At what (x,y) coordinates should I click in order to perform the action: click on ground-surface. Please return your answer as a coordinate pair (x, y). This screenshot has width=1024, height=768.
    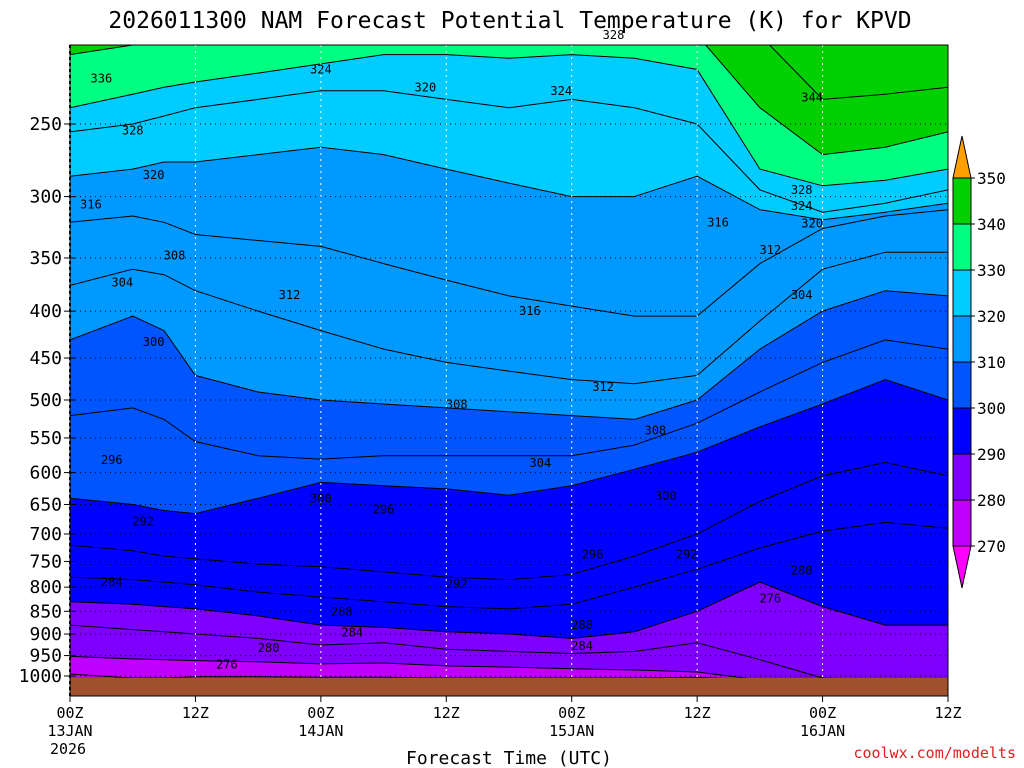
    Looking at the image, I should click on (509, 687).